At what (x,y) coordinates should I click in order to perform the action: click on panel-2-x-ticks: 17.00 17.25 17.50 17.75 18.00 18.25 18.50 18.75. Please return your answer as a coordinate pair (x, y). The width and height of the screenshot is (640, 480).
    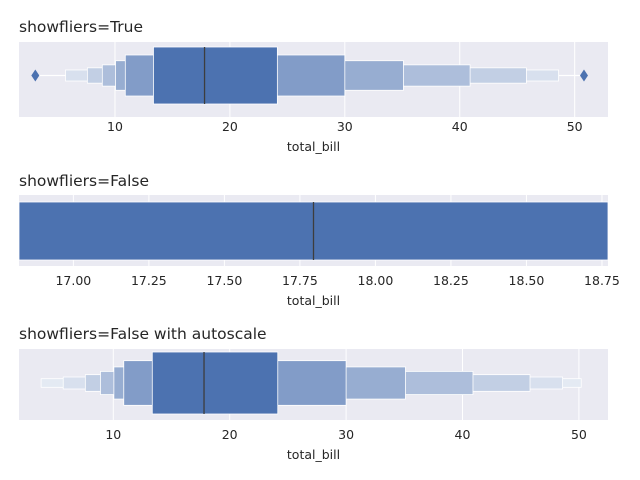
    Looking at the image, I should click on (337, 280).